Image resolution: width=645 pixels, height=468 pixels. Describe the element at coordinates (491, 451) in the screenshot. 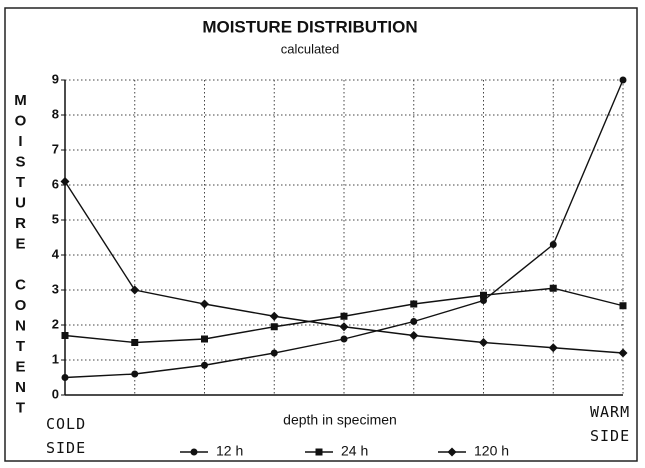

I see `legend-label: 120 h` at that location.